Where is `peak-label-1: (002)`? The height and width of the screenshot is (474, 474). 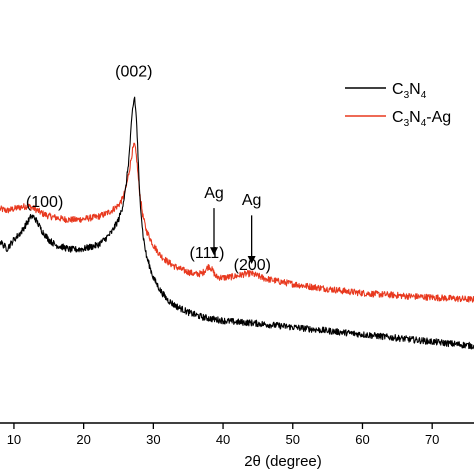 peak-label-1: (002) is located at coordinates (133, 71).